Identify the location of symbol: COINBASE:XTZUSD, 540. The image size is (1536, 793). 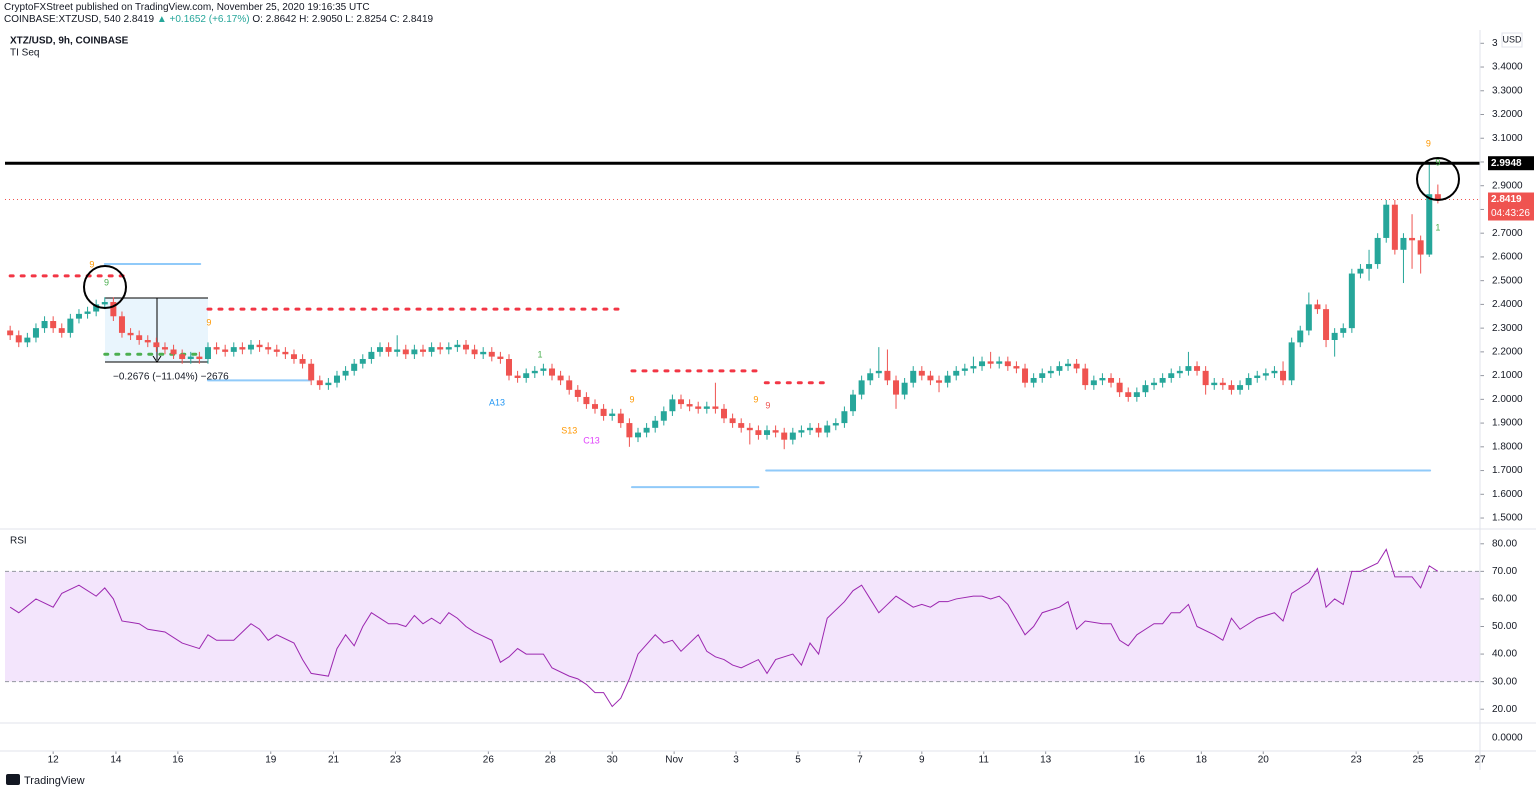
(62, 19).